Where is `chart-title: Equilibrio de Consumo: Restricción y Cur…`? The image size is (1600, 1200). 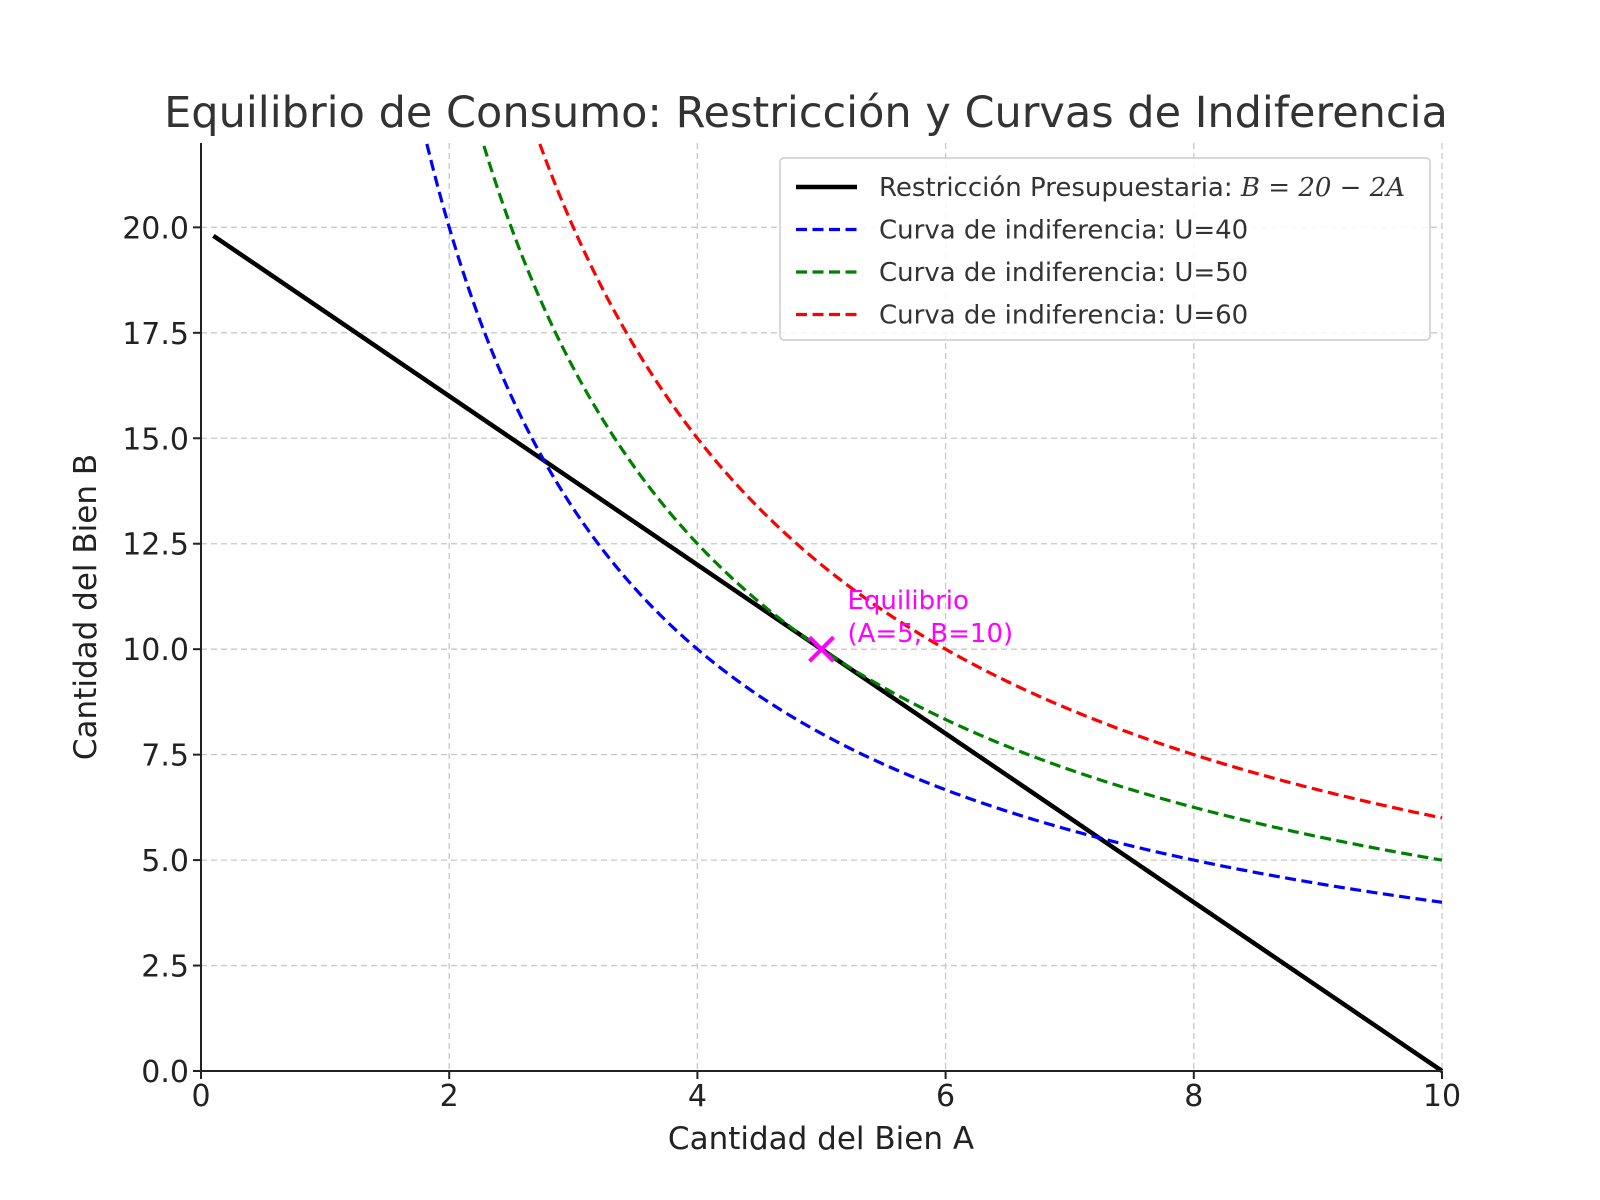
chart-title: Equilibrio de Consumo: Restricción y Cur… is located at coordinates (806, 113).